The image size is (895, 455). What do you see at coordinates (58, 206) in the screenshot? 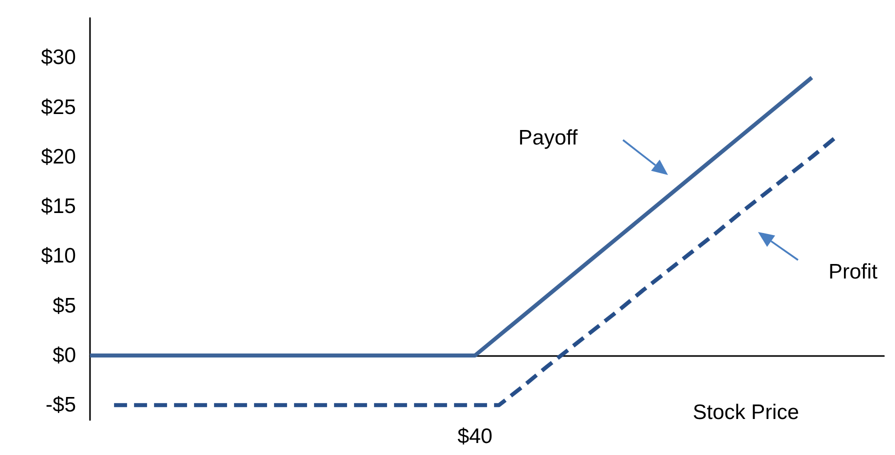
I see `y-tick-label: $15` at bounding box center [58, 206].